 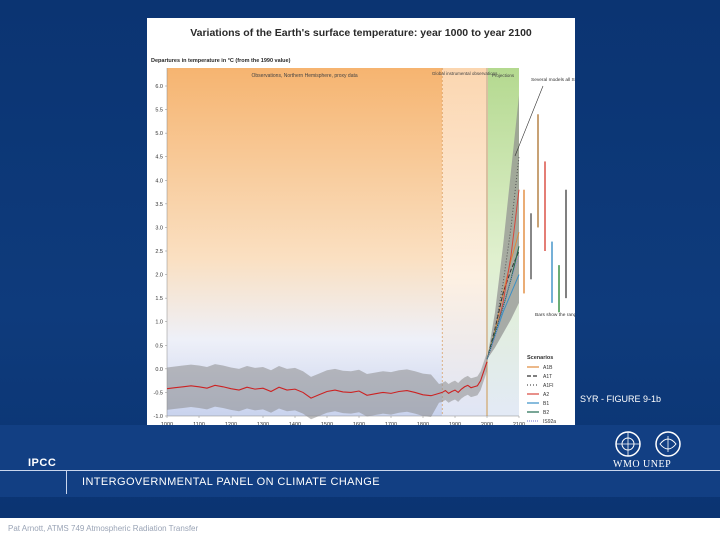 I want to click on wmo-unep-logos, so click(x=648, y=444).